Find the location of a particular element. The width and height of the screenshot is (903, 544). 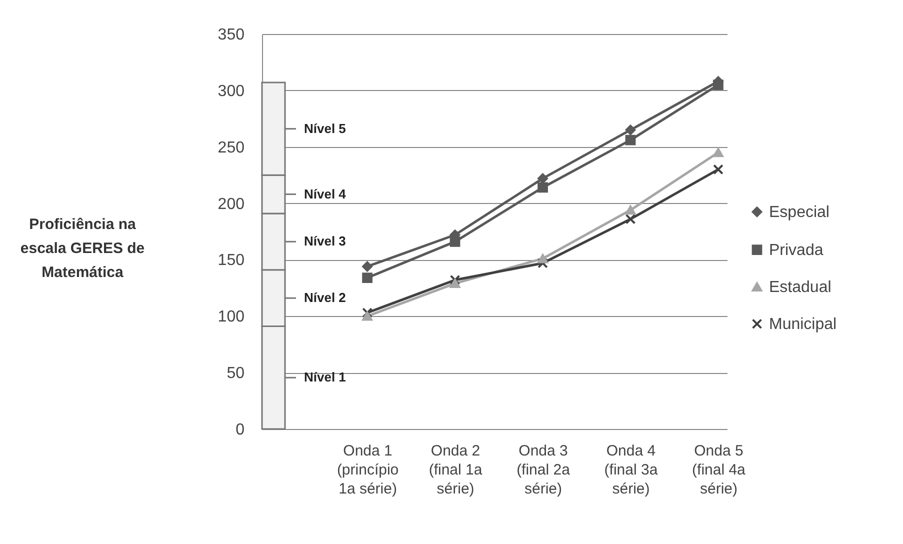

band-label: Nível 1 is located at coordinates (325, 377).